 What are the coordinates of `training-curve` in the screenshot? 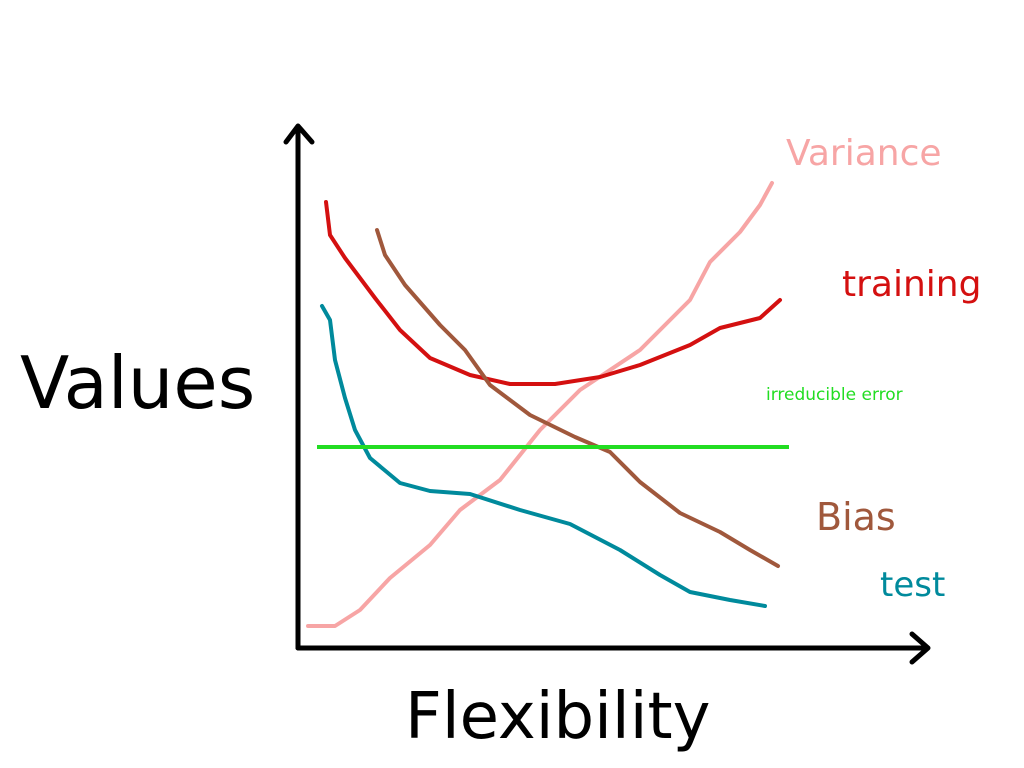 It's located at (553, 293).